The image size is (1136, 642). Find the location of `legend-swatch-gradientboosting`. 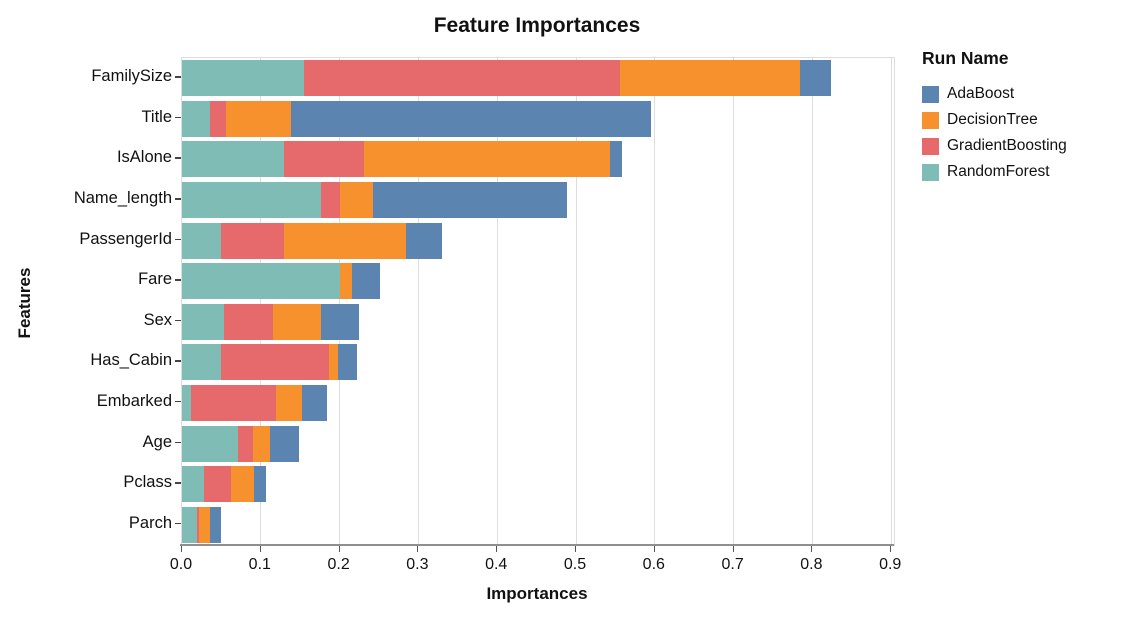

legend-swatch-gradientboosting is located at coordinates (930, 146).